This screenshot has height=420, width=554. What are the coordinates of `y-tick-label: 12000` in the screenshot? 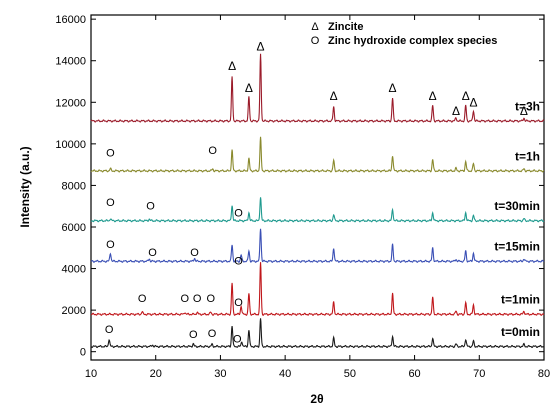 It's located at (70, 103).